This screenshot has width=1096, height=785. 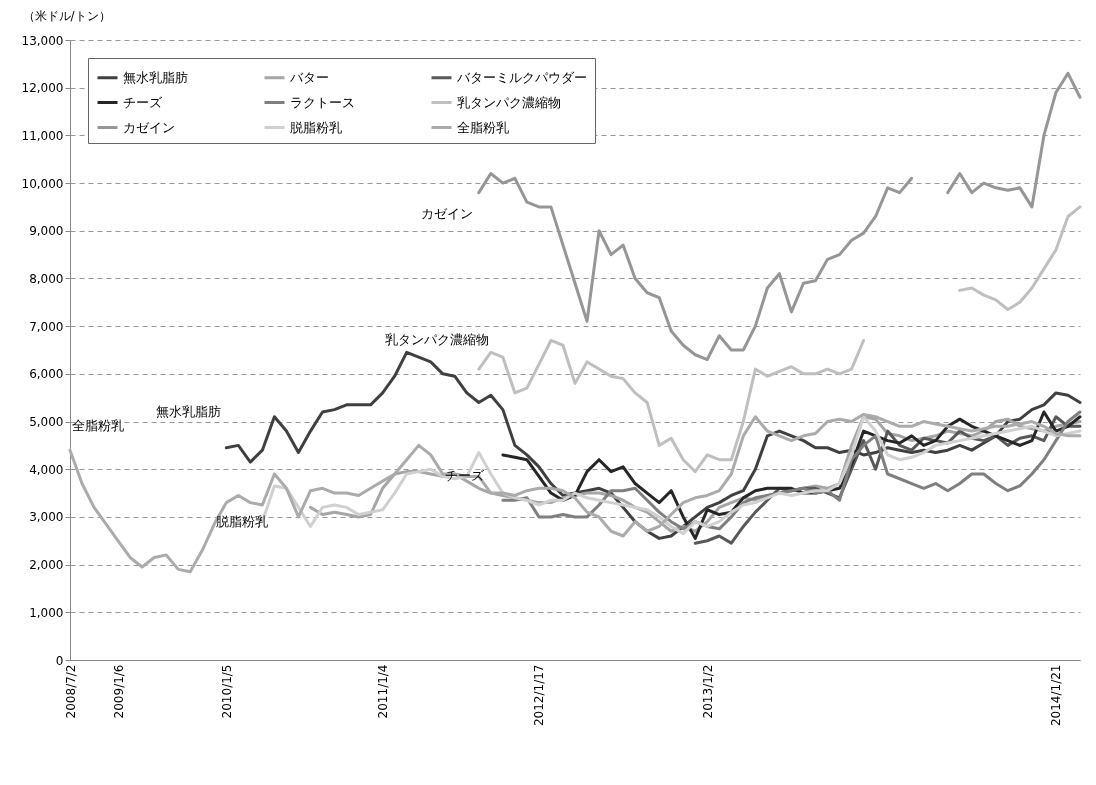 I want to click on y-tick-label: 10,000, so click(x=42, y=183).